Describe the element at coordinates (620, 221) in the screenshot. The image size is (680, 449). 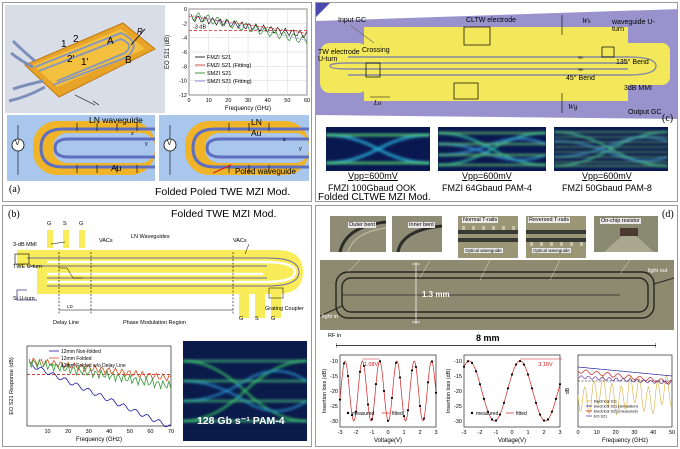
I see `inset-on-chip-resistor-label: On-chip resistor` at that location.